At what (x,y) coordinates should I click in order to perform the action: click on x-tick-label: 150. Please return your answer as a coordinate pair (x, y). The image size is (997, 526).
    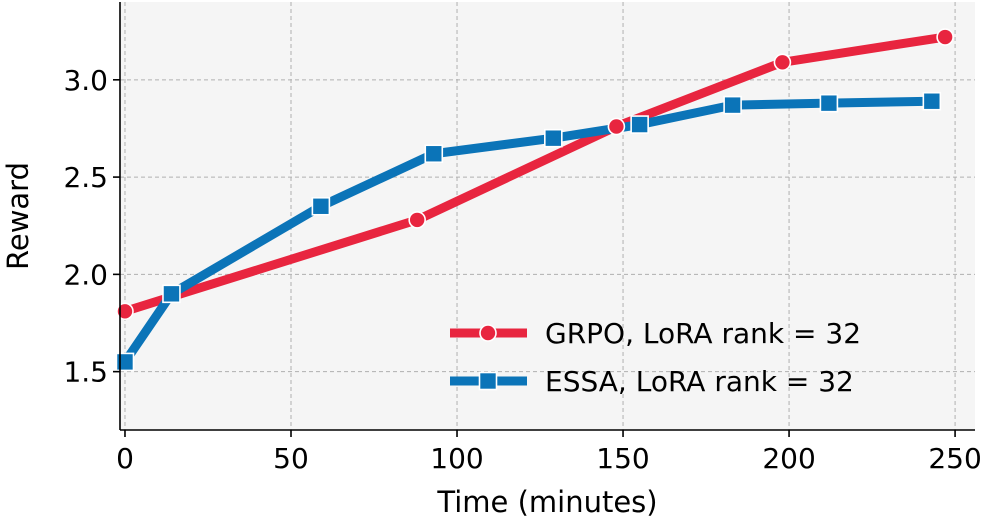
    Looking at the image, I should click on (622, 458).